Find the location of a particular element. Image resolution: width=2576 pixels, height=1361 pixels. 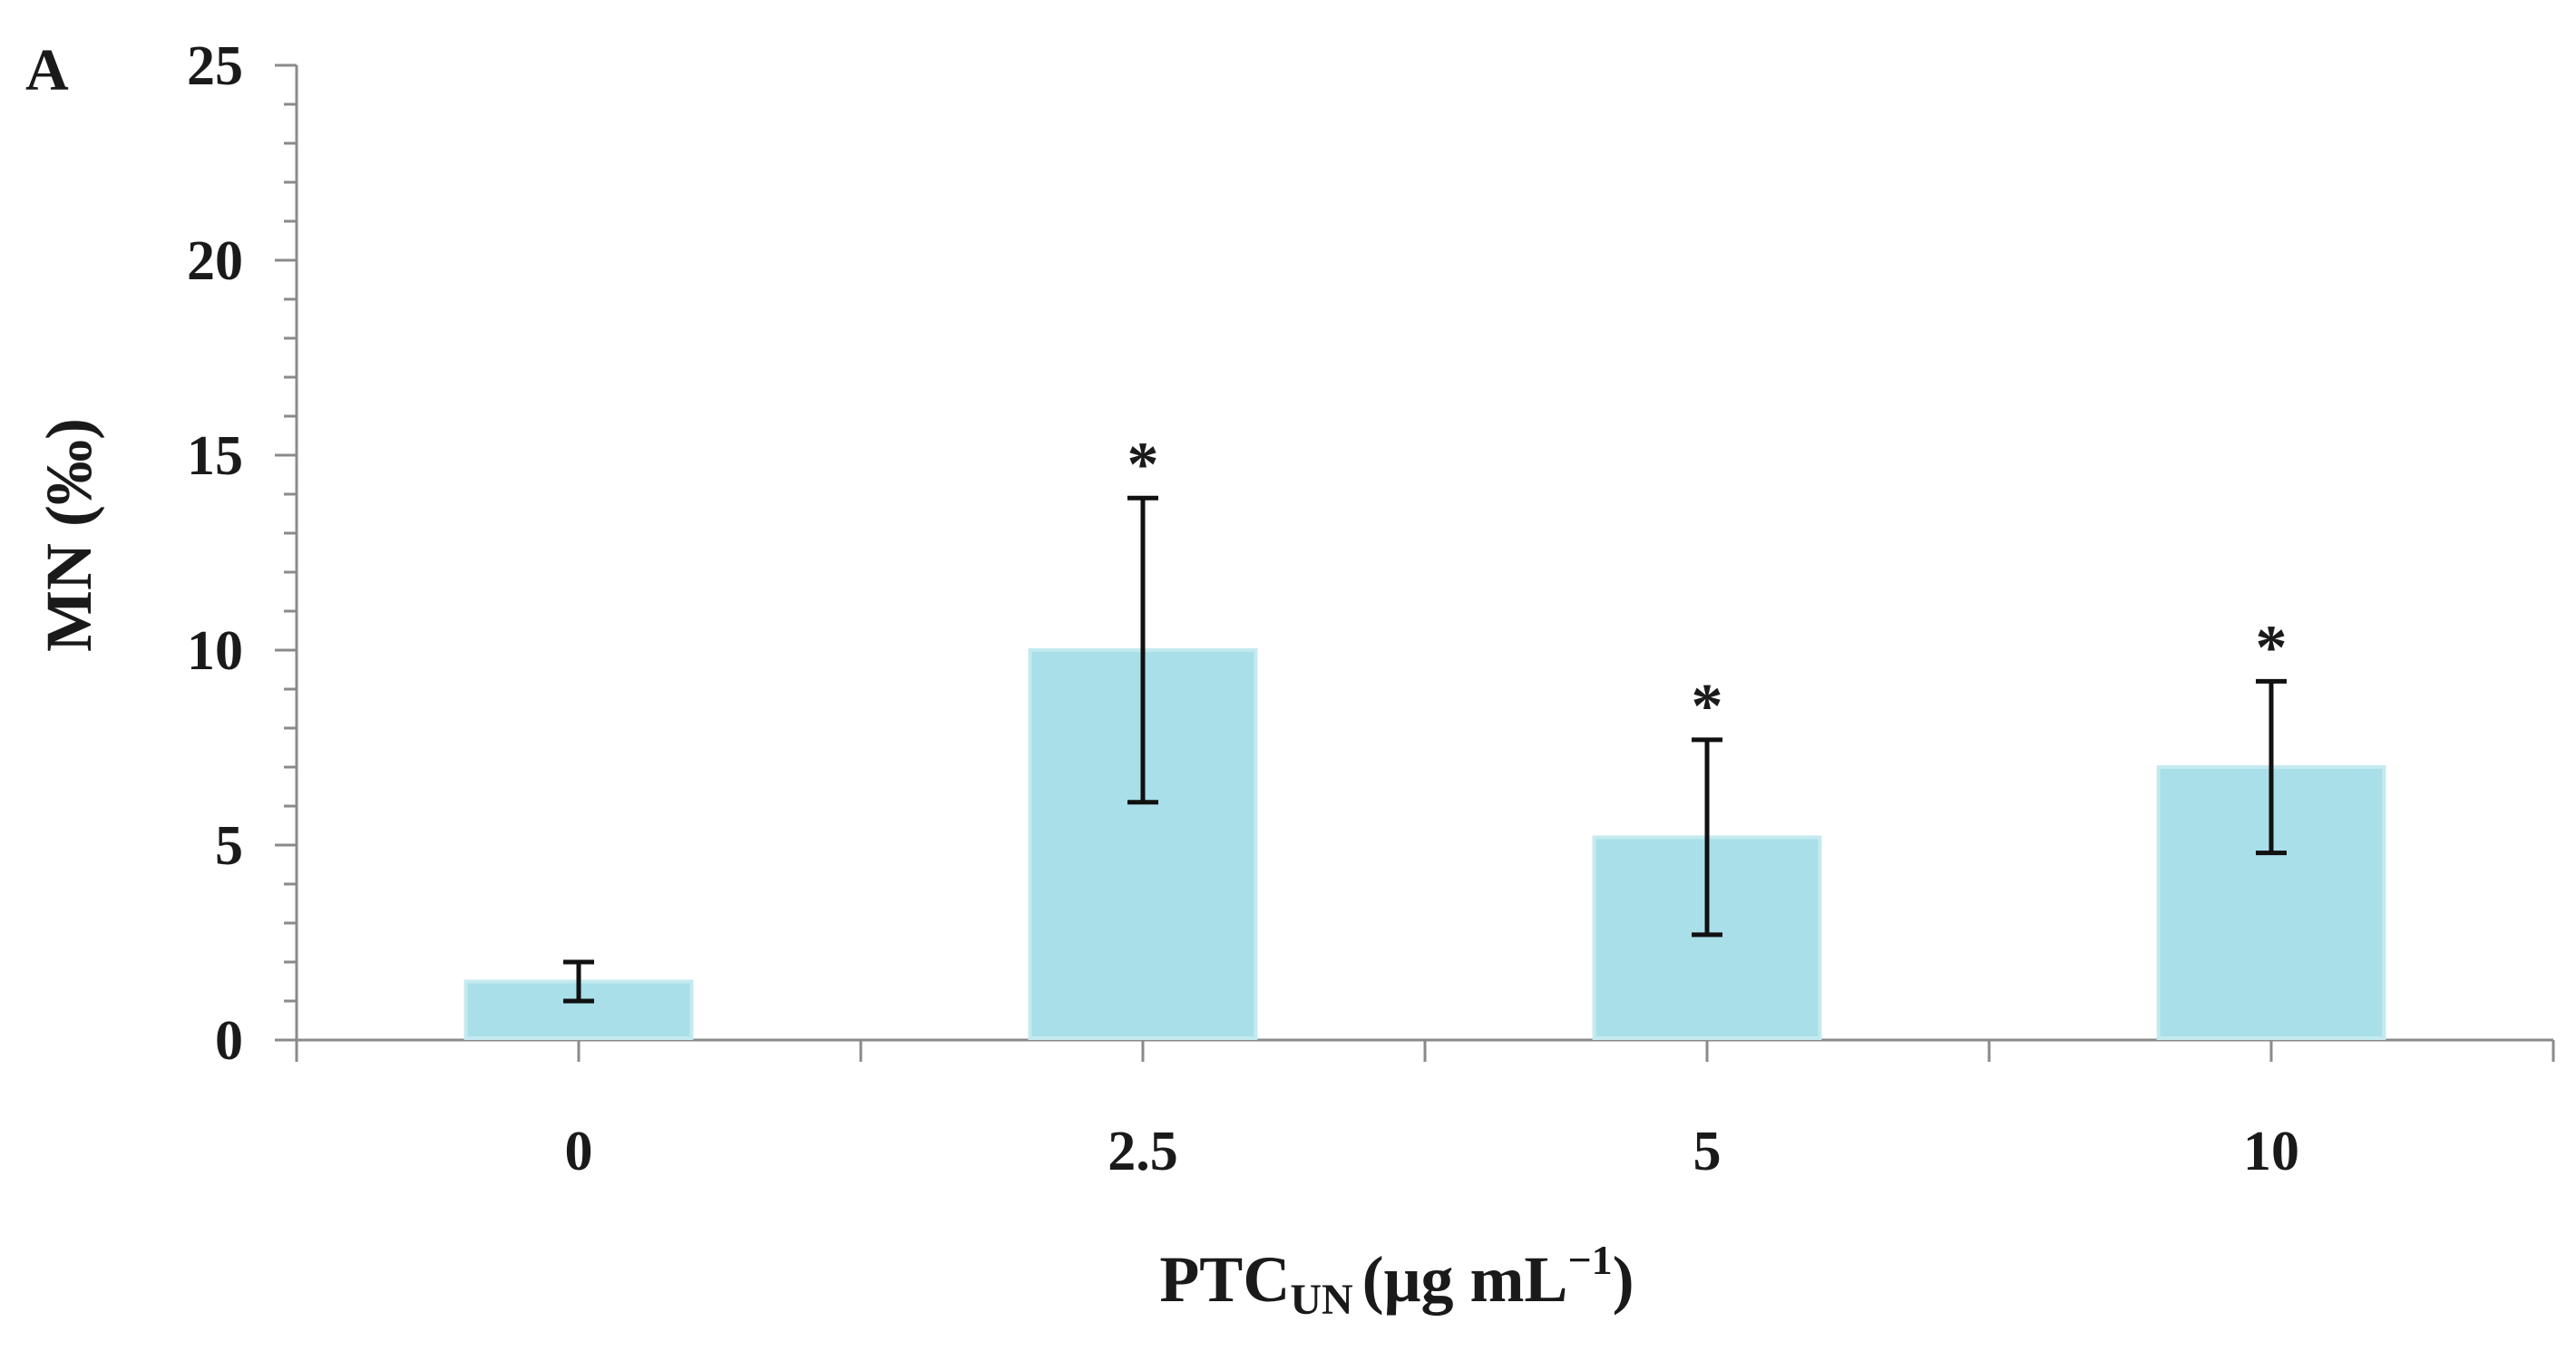

y-tick-label: 5 is located at coordinates (229, 846).